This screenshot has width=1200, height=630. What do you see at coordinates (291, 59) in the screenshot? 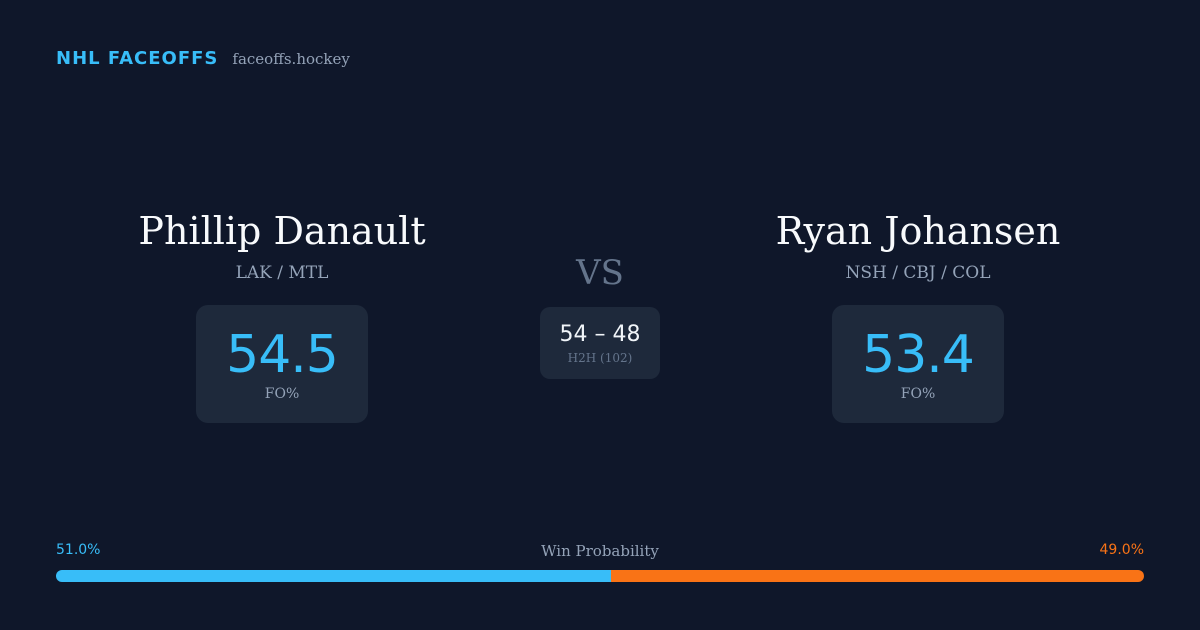
I see `brand-domain: faceoffs.hockey` at bounding box center [291, 59].